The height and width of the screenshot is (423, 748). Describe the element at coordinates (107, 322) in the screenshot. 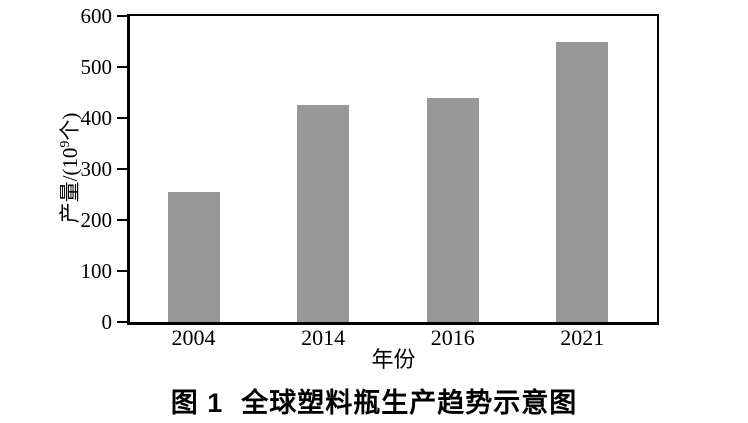

I see `y-tick-label: 0` at that location.